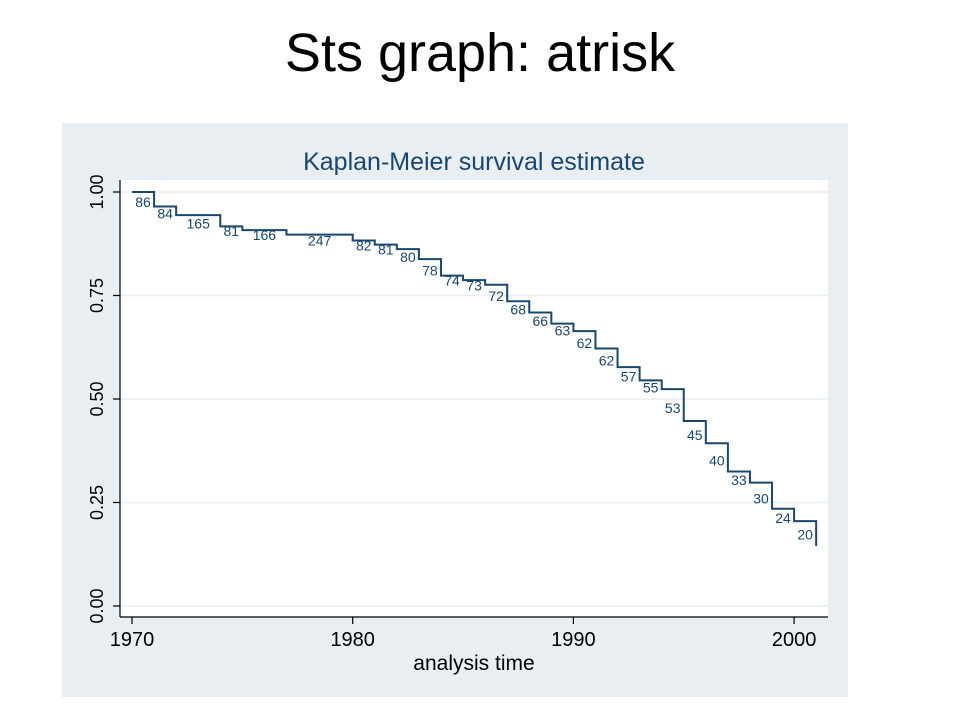 The width and height of the screenshot is (960, 720). I want to click on at-risk-label-10: 74, so click(452, 281).